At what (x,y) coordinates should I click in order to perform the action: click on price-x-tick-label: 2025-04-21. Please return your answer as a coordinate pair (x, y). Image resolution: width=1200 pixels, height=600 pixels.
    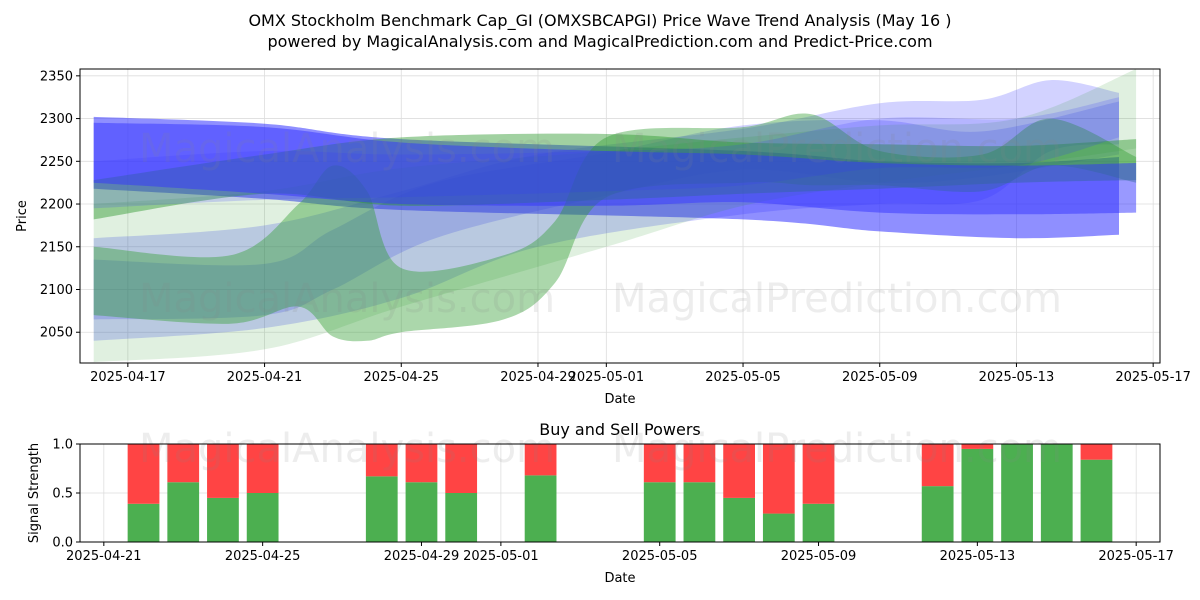
    Looking at the image, I should click on (265, 377).